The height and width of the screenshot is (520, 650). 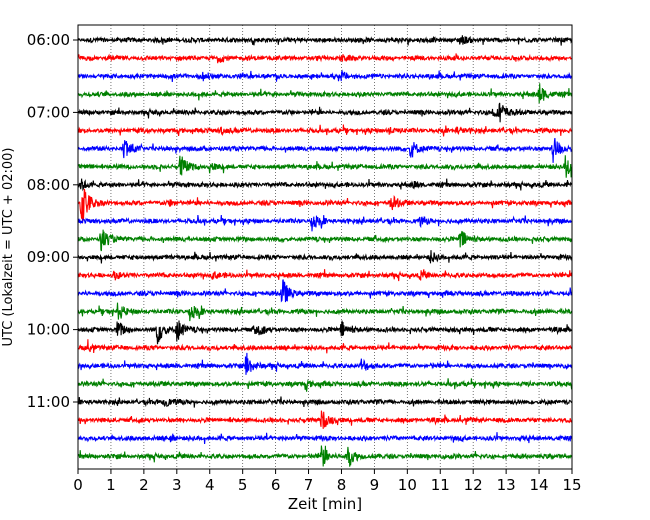 What do you see at coordinates (325, 166) in the screenshot?
I see `trace-row-07:45` at bounding box center [325, 166].